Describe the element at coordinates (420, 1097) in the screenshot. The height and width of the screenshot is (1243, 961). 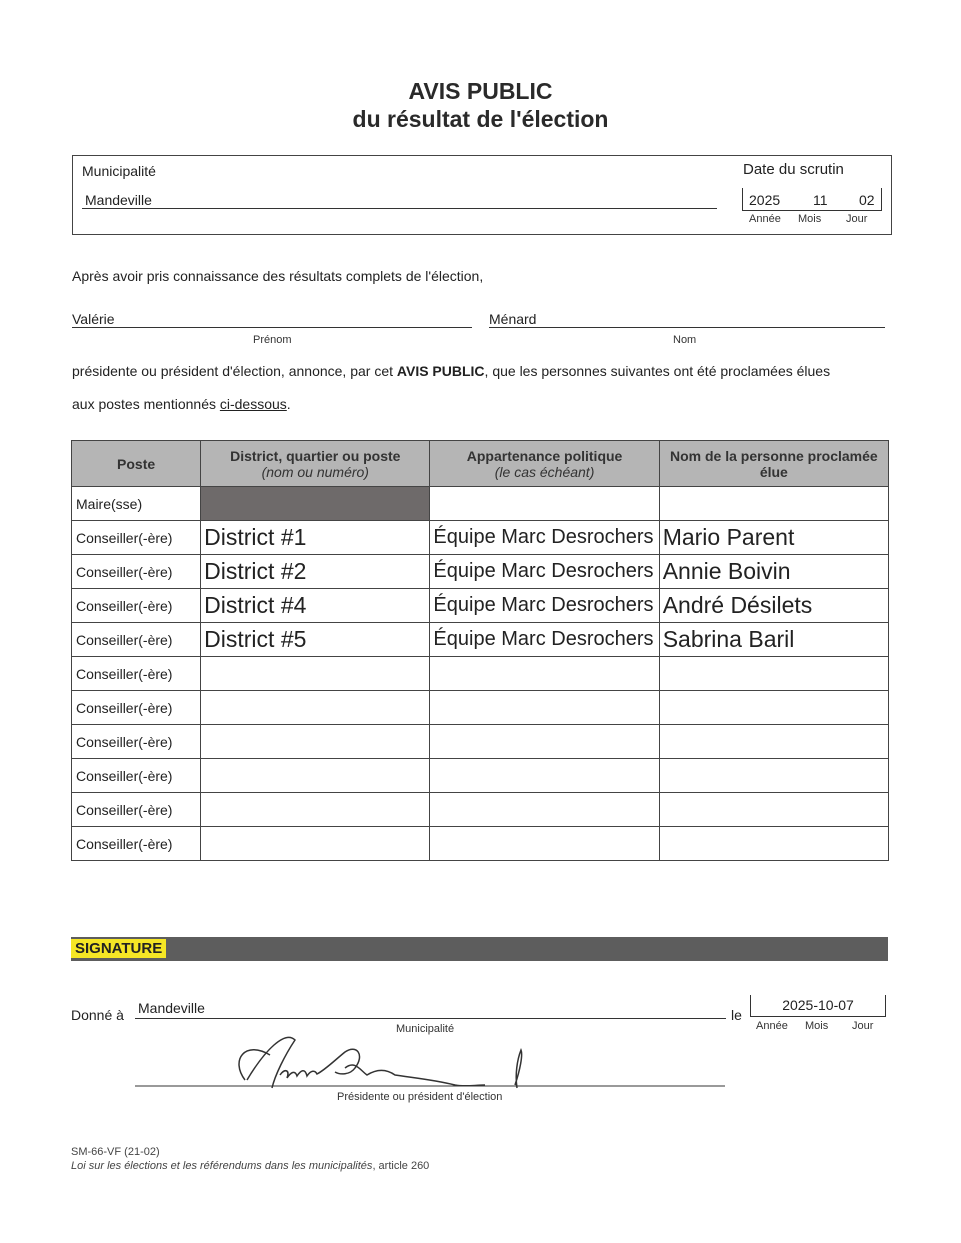
I see `signer-caption: Présidente ou président d'élection` at that location.